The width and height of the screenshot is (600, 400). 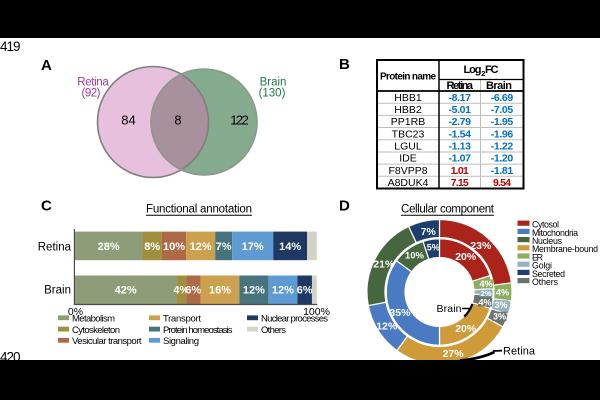 I want to click on svg-text: -1.22, so click(x=502, y=147).